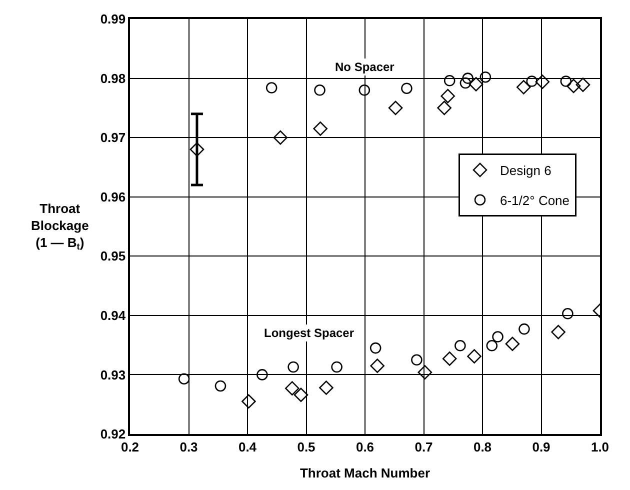 This screenshot has width=630, height=490. Describe the element at coordinates (541, 446) in the screenshot. I see `x-tick-label: 0.9` at that location.